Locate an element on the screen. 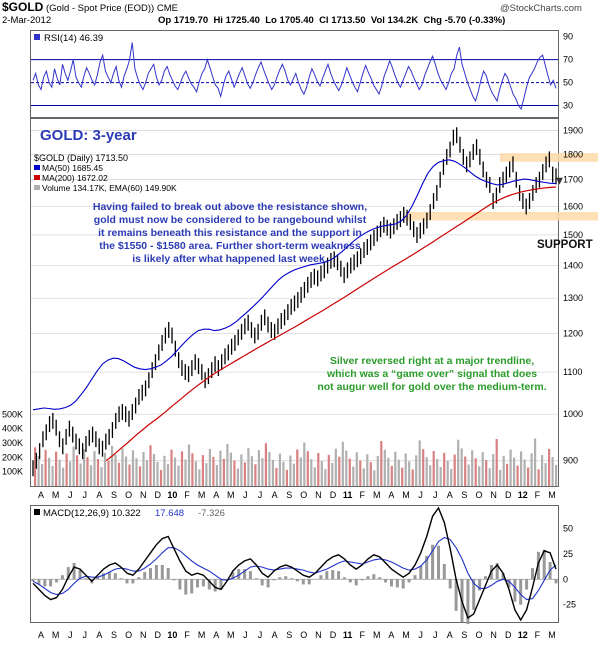 The height and width of the screenshot is (645, 599). chart-date: 2-Mar-2012 is located at coordinates (26, 20).